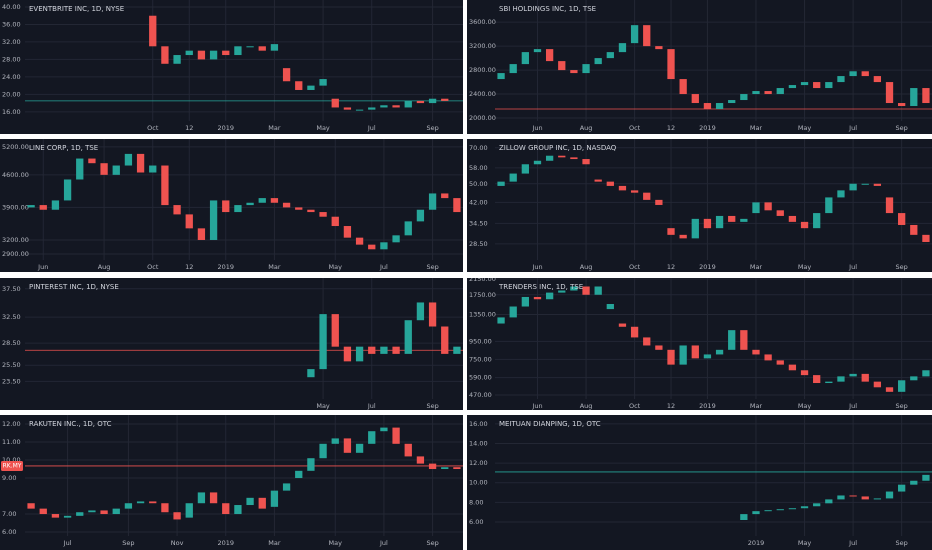 Image resolution: width=932 pixels, height=550 pixels. I want to click on panel-background, so click(231, 344).